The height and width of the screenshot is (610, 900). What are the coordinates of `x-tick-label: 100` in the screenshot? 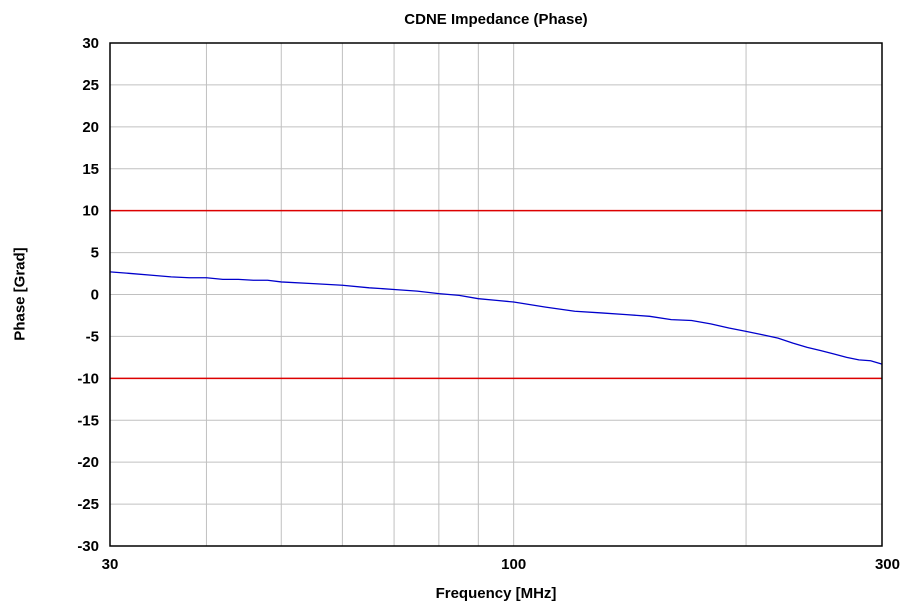 It's located at (513, 564).